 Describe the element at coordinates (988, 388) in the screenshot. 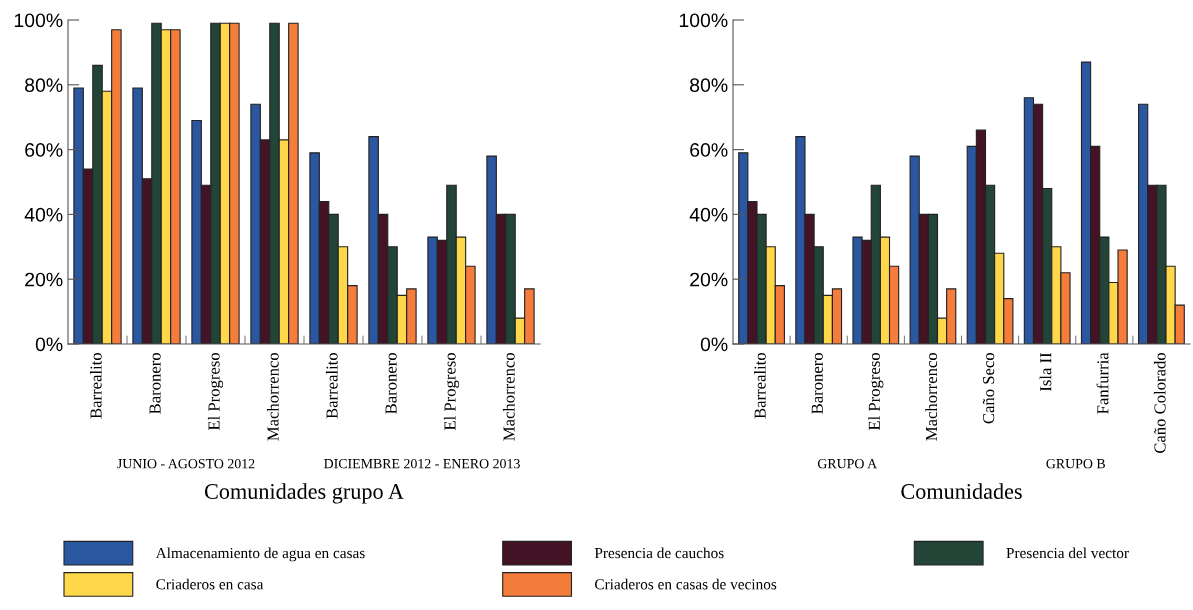

I see `x-tick-label: Caño Seco` at that location.